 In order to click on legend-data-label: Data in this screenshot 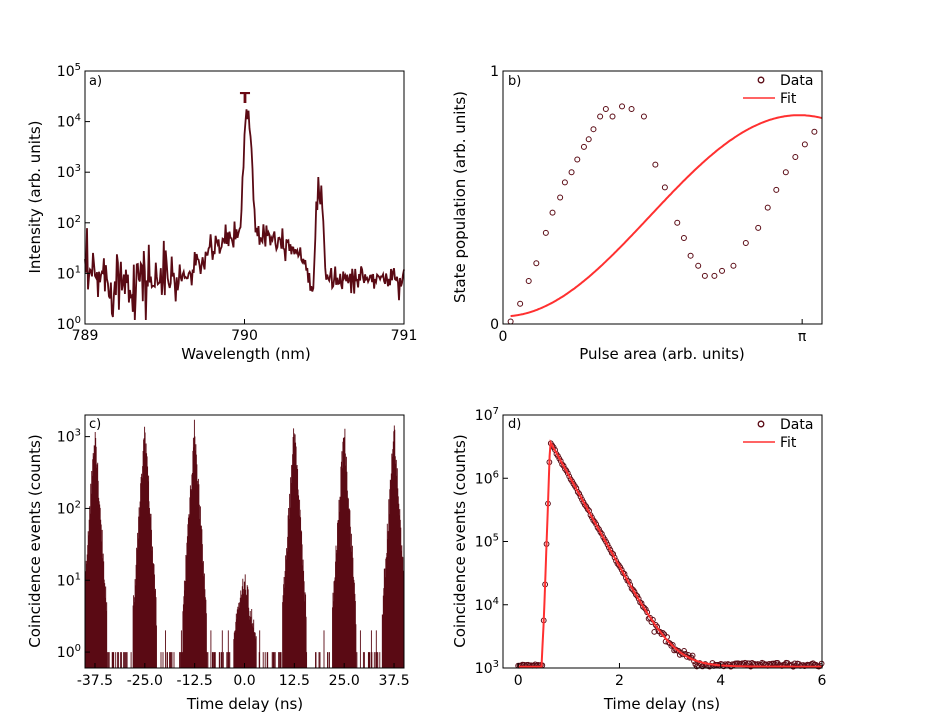, I will do `click(796, 81)`.